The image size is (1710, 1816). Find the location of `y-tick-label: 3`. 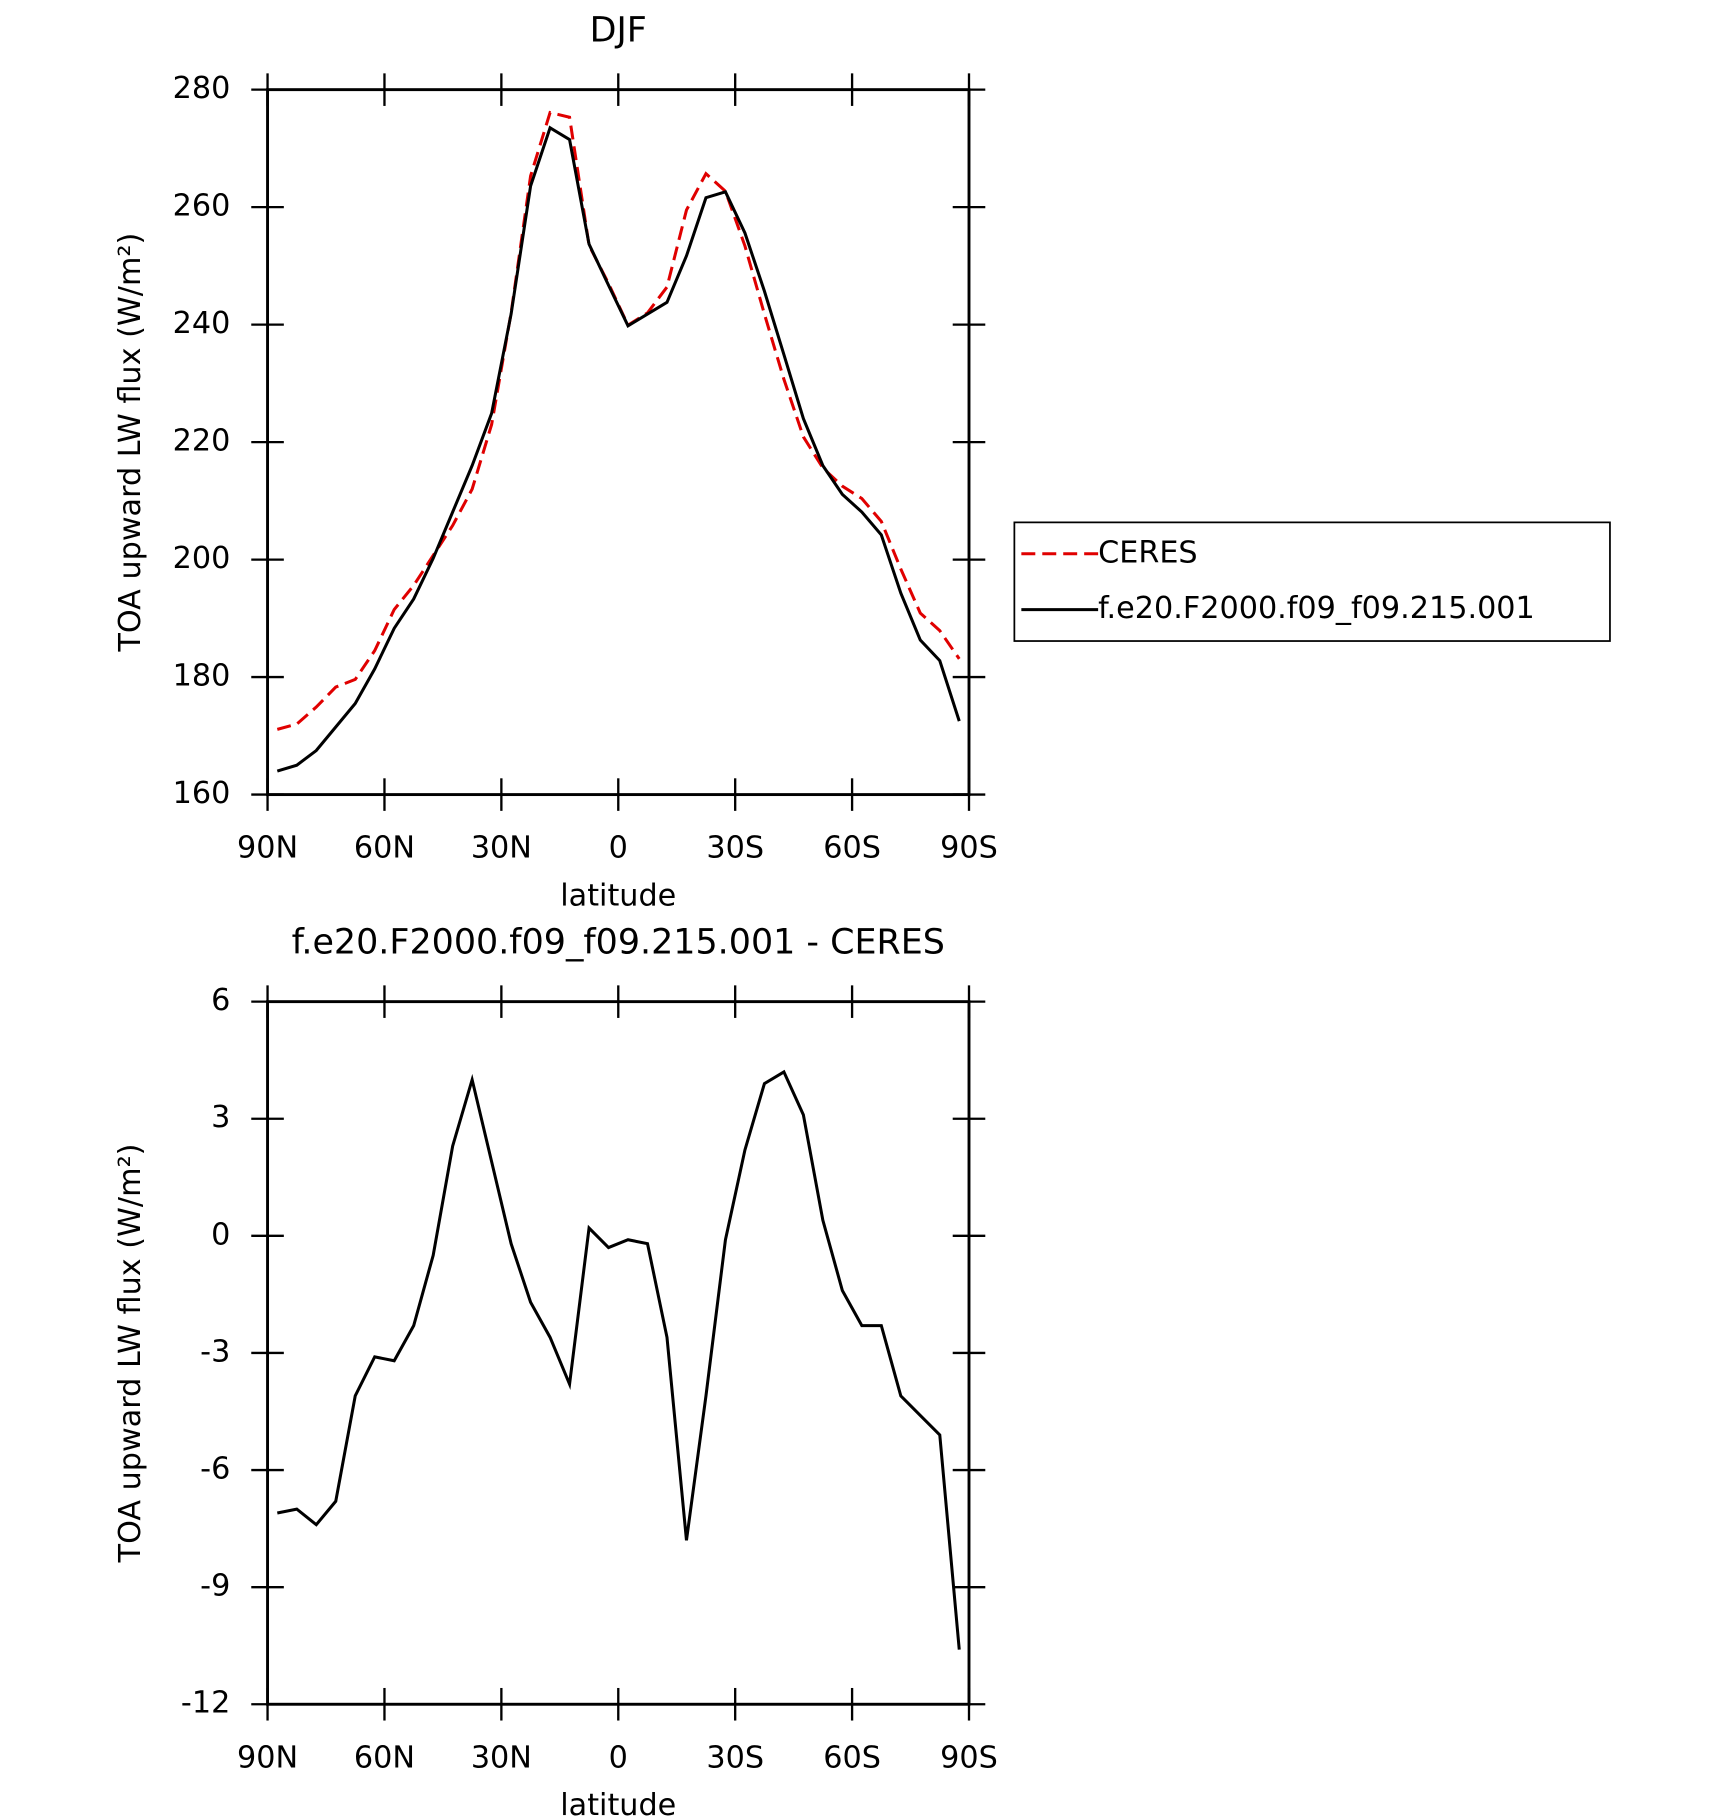

y-tick-label: 3 is located at coordinates (220, 1117).